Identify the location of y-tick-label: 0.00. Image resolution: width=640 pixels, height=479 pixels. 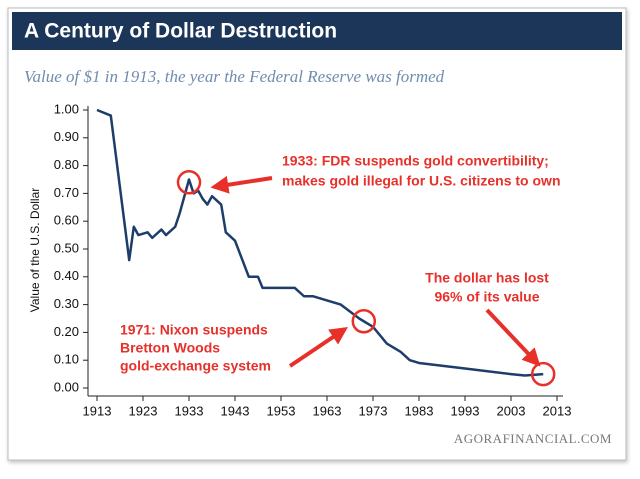
(66, 386).